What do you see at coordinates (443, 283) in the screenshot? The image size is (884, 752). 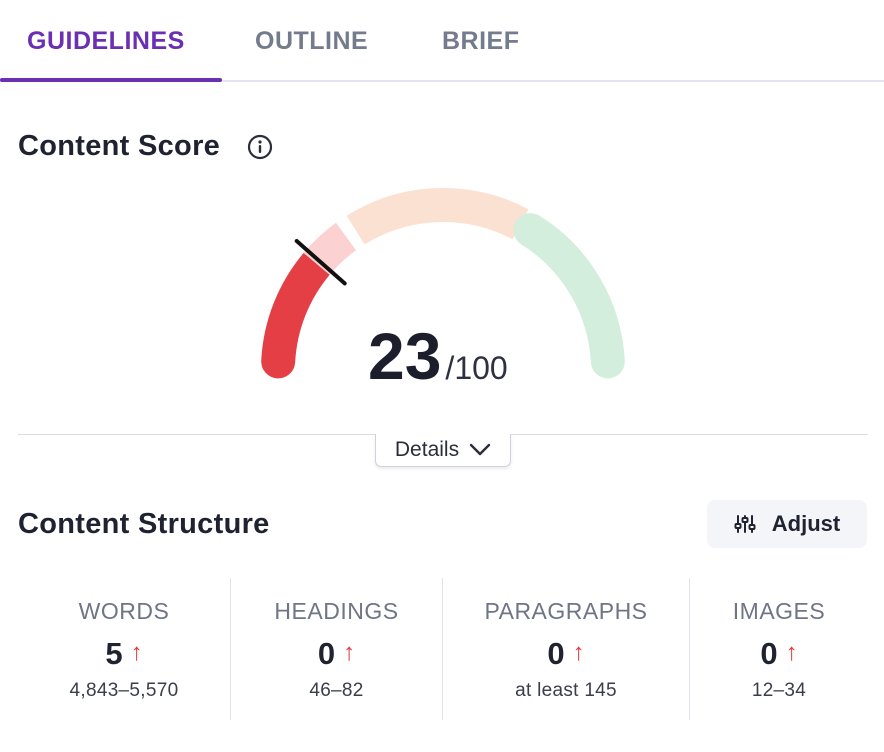 I see `score-gauge` at bounding box center [443, 283].